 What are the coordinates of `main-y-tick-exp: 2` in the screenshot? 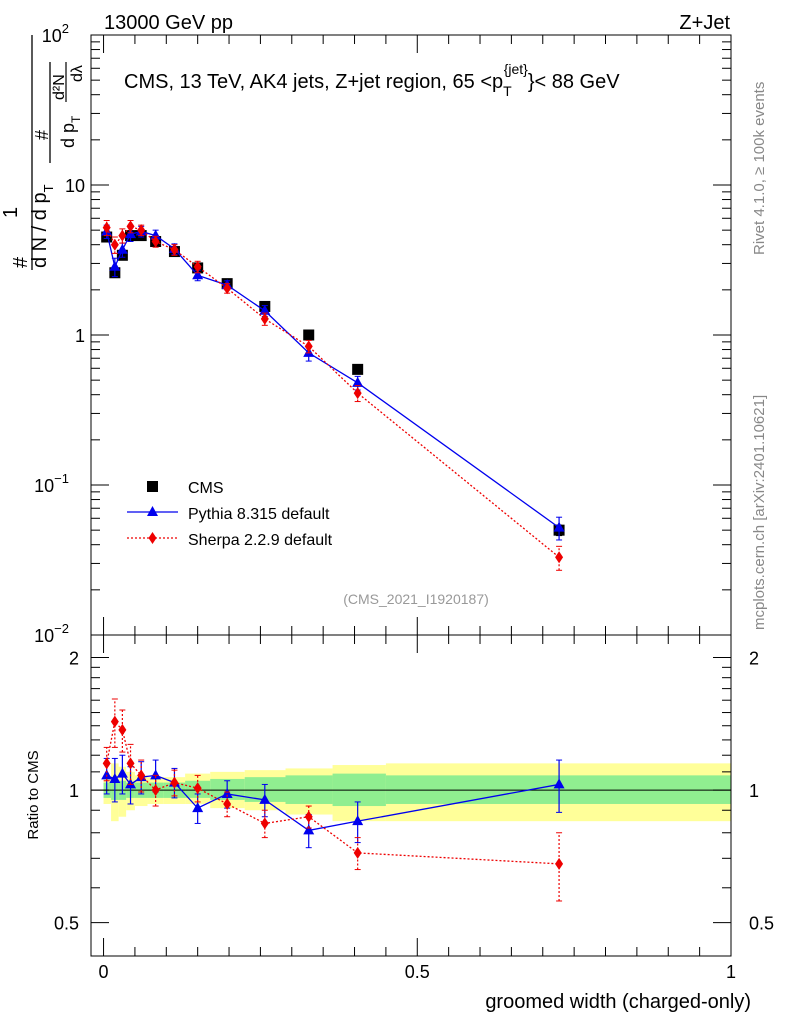 It's located at (65, 28).